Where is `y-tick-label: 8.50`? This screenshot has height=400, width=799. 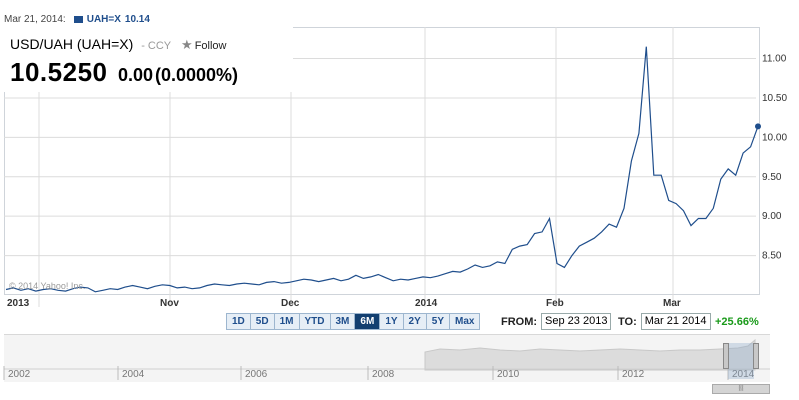
y-tick-label: 8.50 is located at coordinates (772, 256).